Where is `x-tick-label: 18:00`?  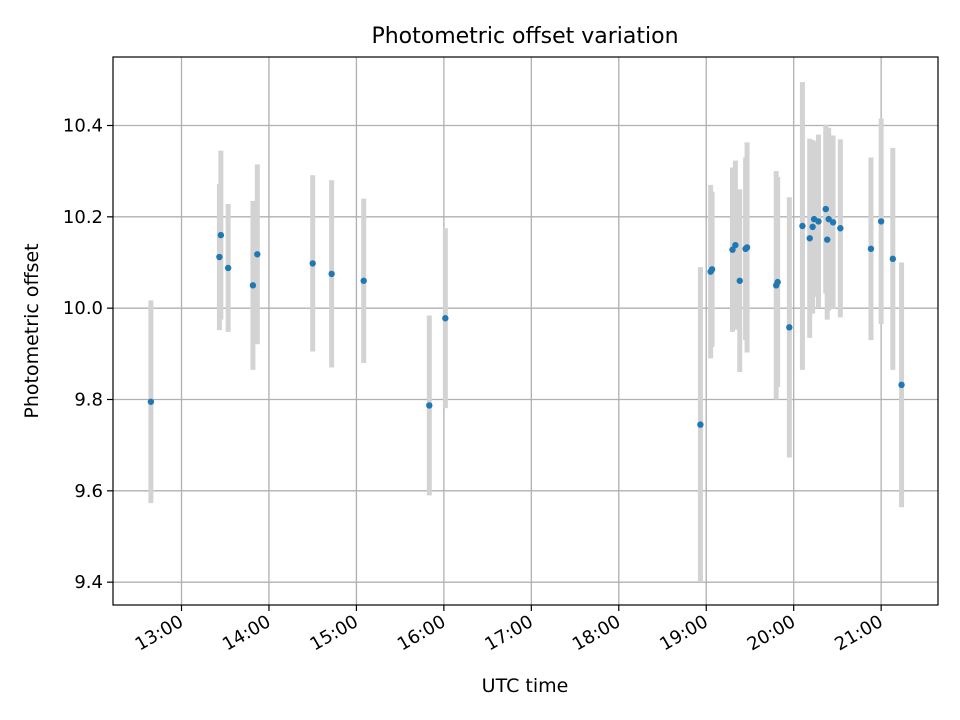
x-tick-label: 18:00 is located at coordinates (596, 633).